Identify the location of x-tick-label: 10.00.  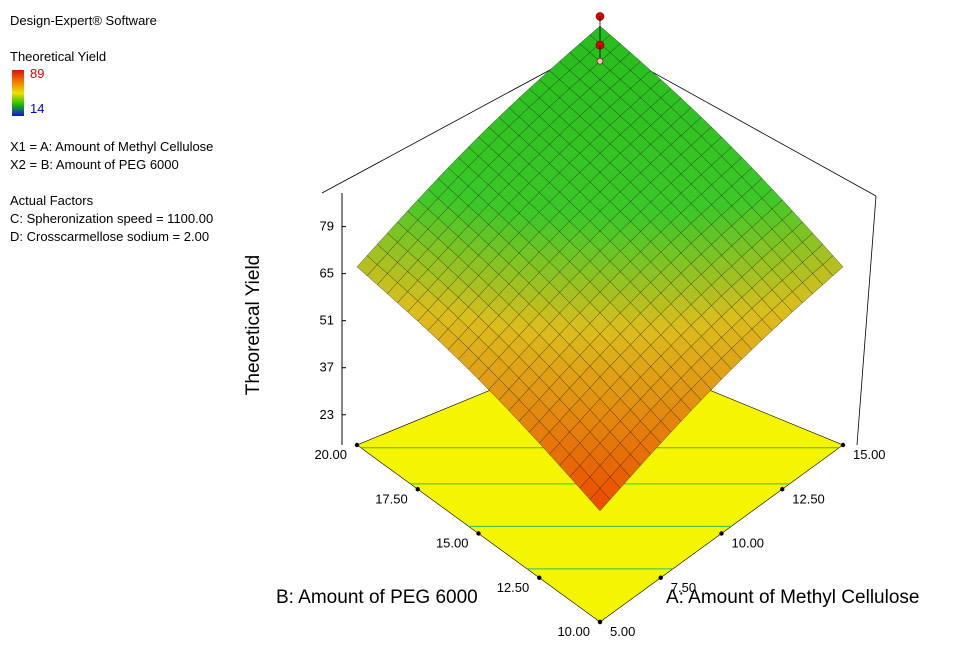
(748, 543).